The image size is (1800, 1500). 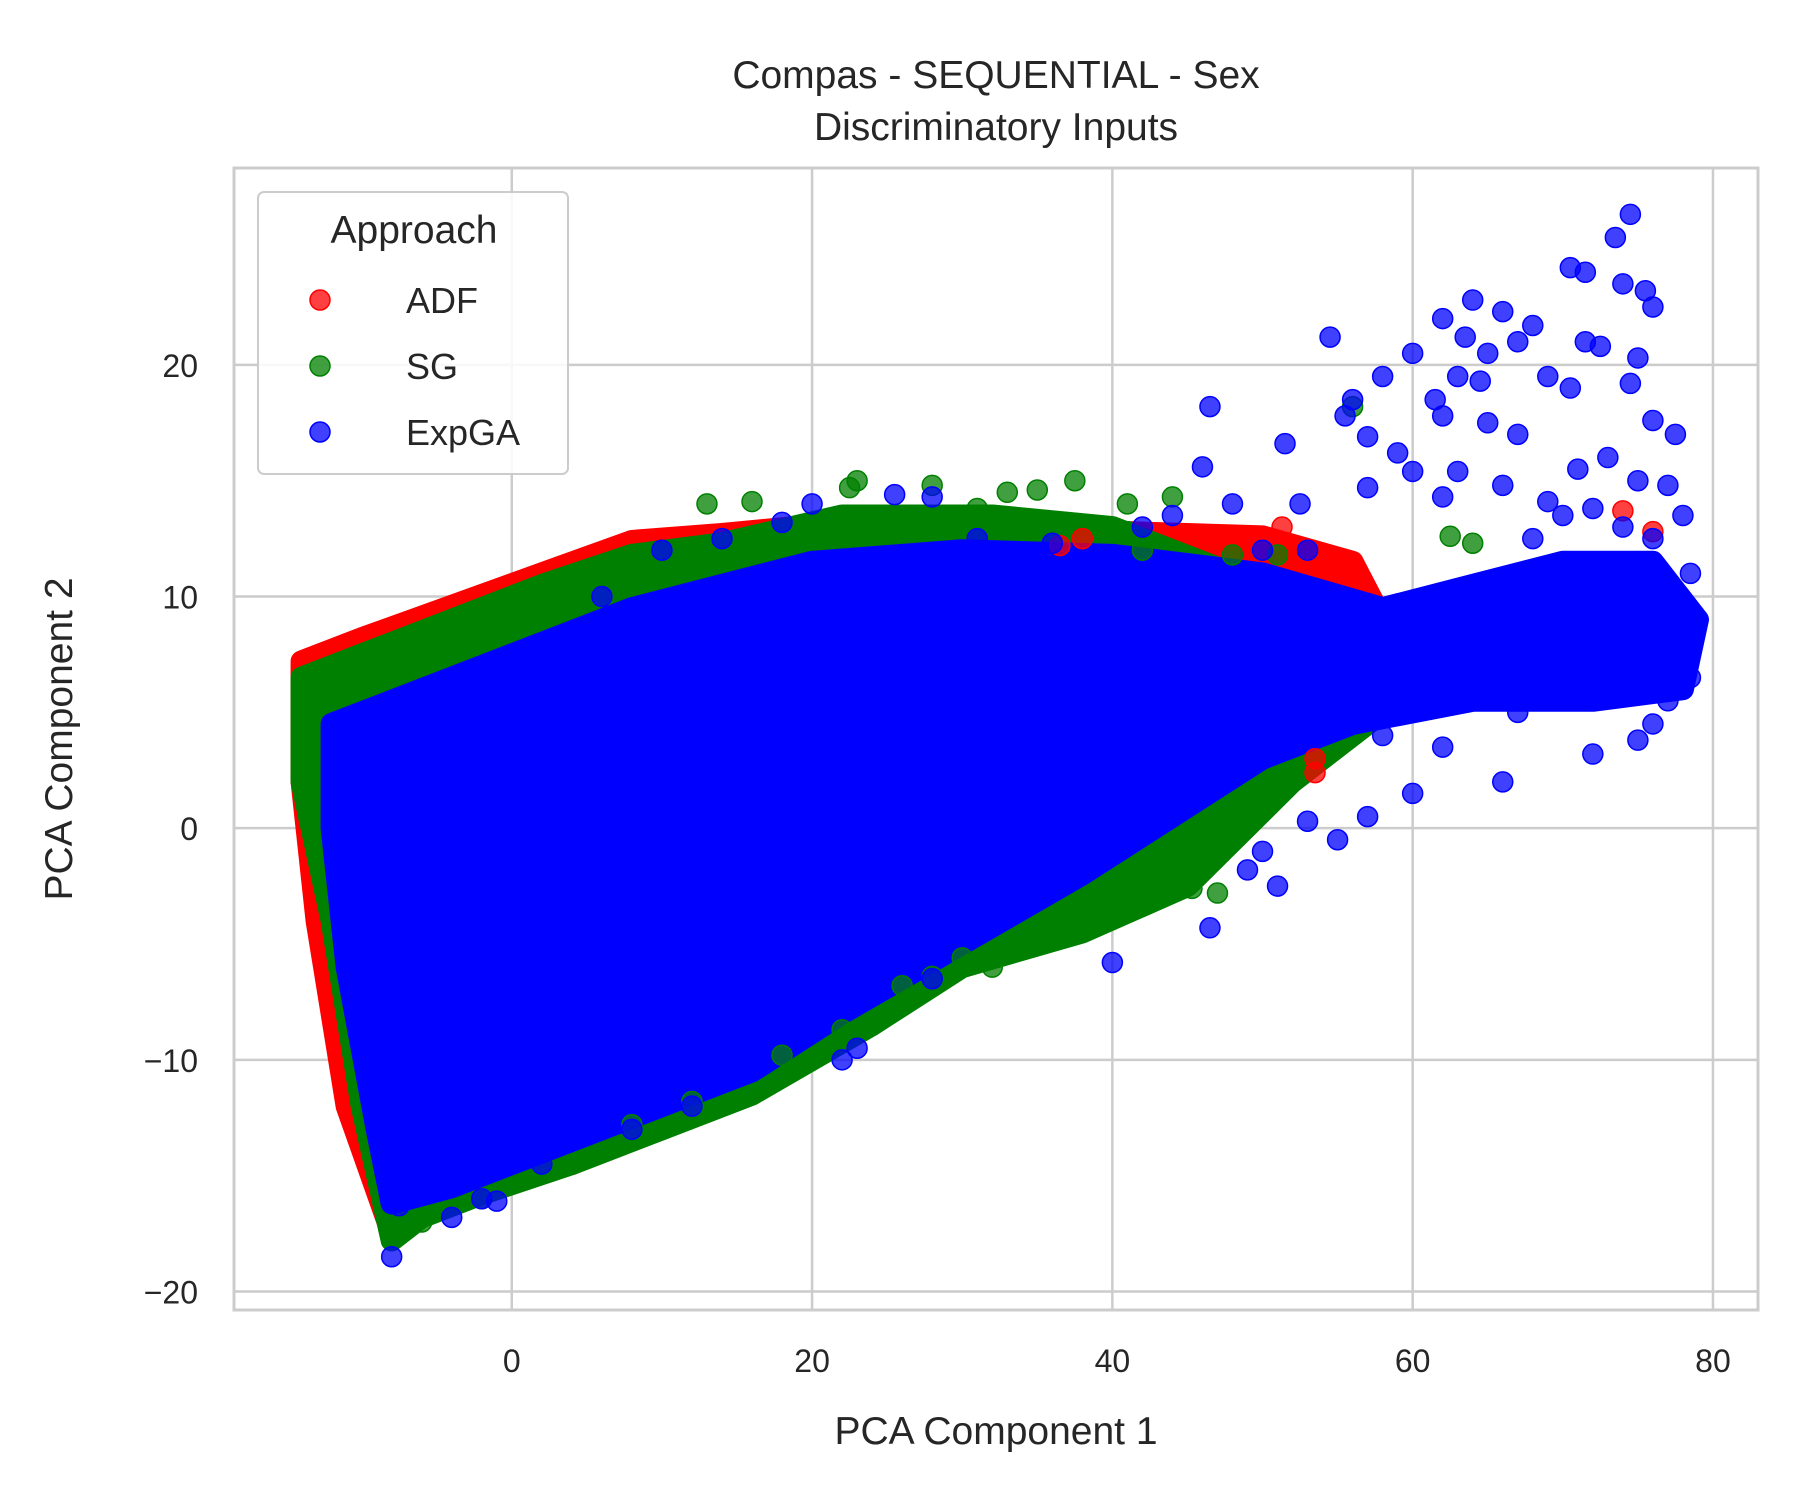 I want to click on legend-item-sg: SG, so click(x=383, y=366).